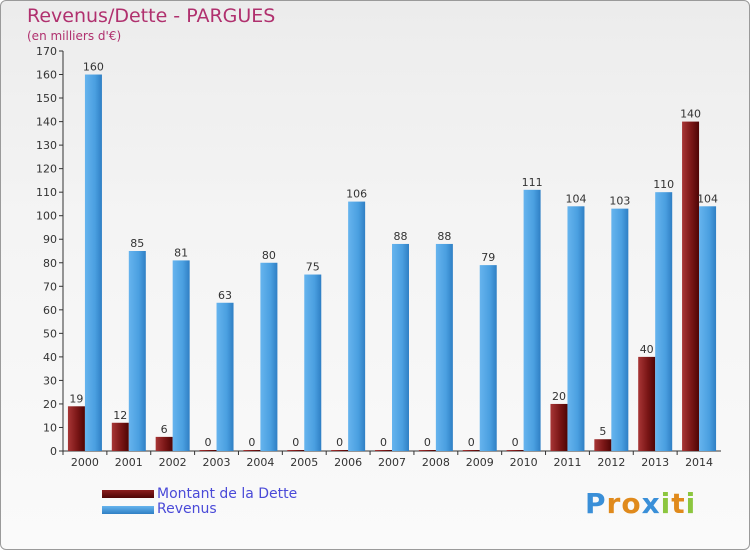  Describe the element at coordinates (664, 322) in the screenshot. I see `bar-revenus-2013` at that location.